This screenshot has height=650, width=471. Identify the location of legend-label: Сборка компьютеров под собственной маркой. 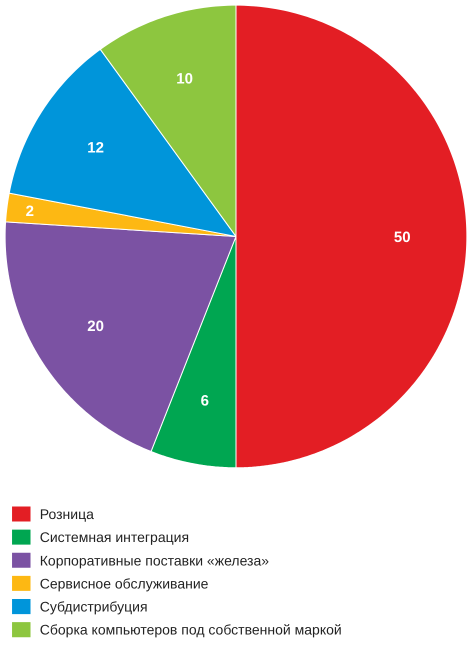
(191, 630).